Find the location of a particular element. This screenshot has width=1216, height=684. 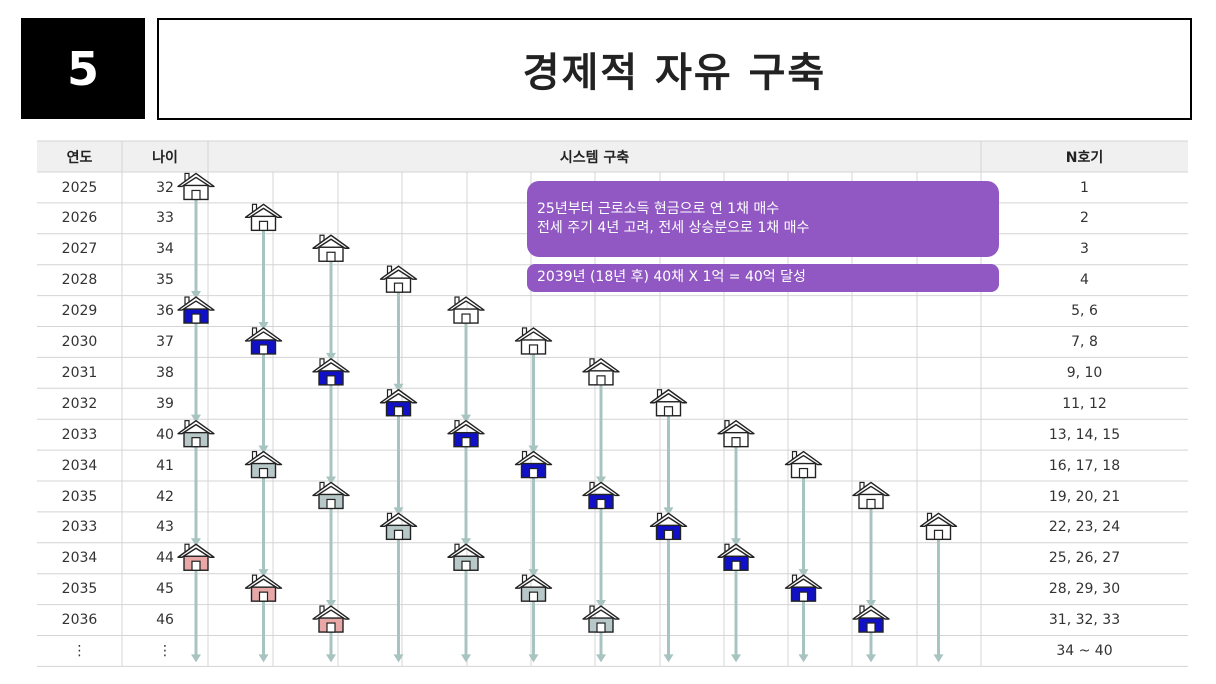

cell-count: 25, 26, 27 is located at coordinates (1084, 558).